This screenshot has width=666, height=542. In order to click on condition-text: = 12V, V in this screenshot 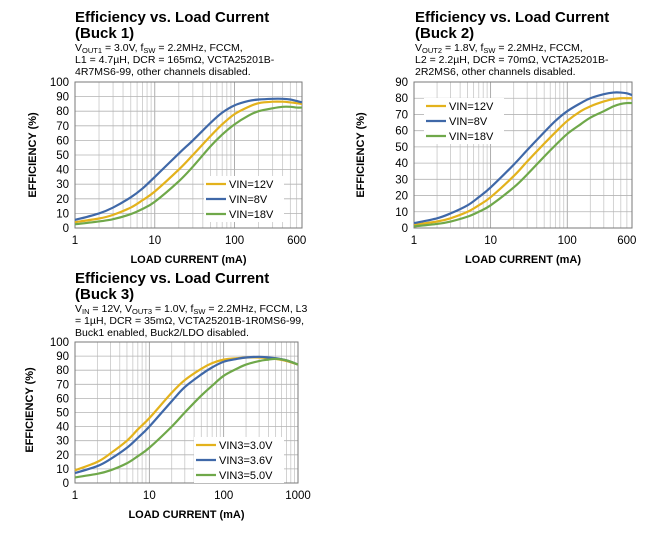, I will do `click(111, 309)`.